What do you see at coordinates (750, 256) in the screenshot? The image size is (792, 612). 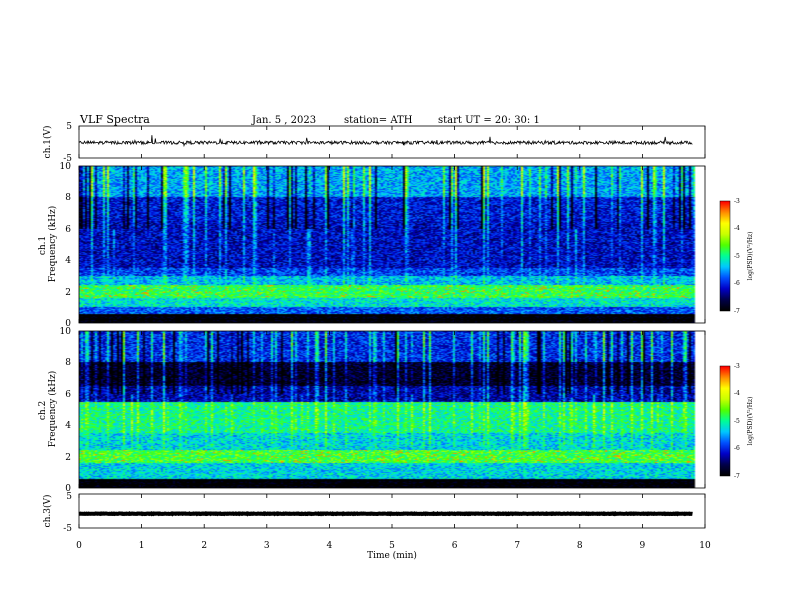 I see `ch1-colorbar-label: log(PSD)(V²/Hz)` at bounding box center [750, 256].